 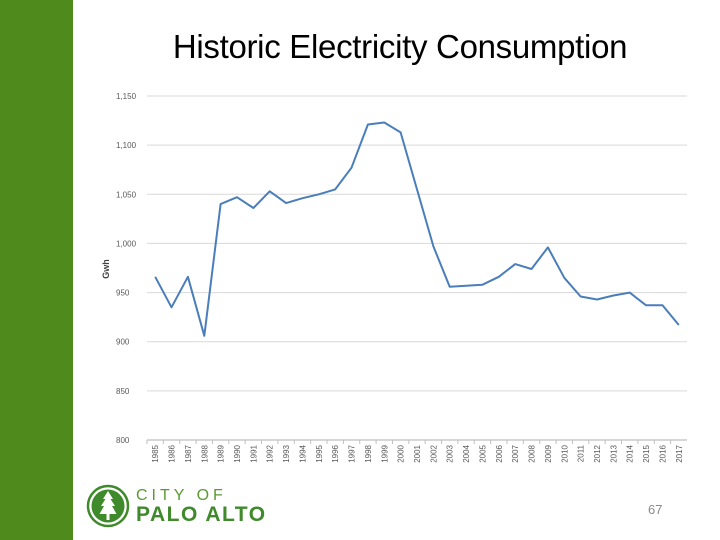 I want to click on x-tick-label: 2016, so click(x=662, y=453).